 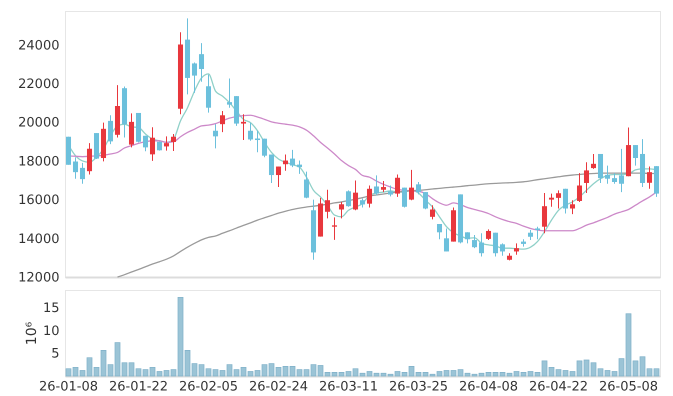 I want to click on y-tick-label: 24000, so click(x=39, y=46).